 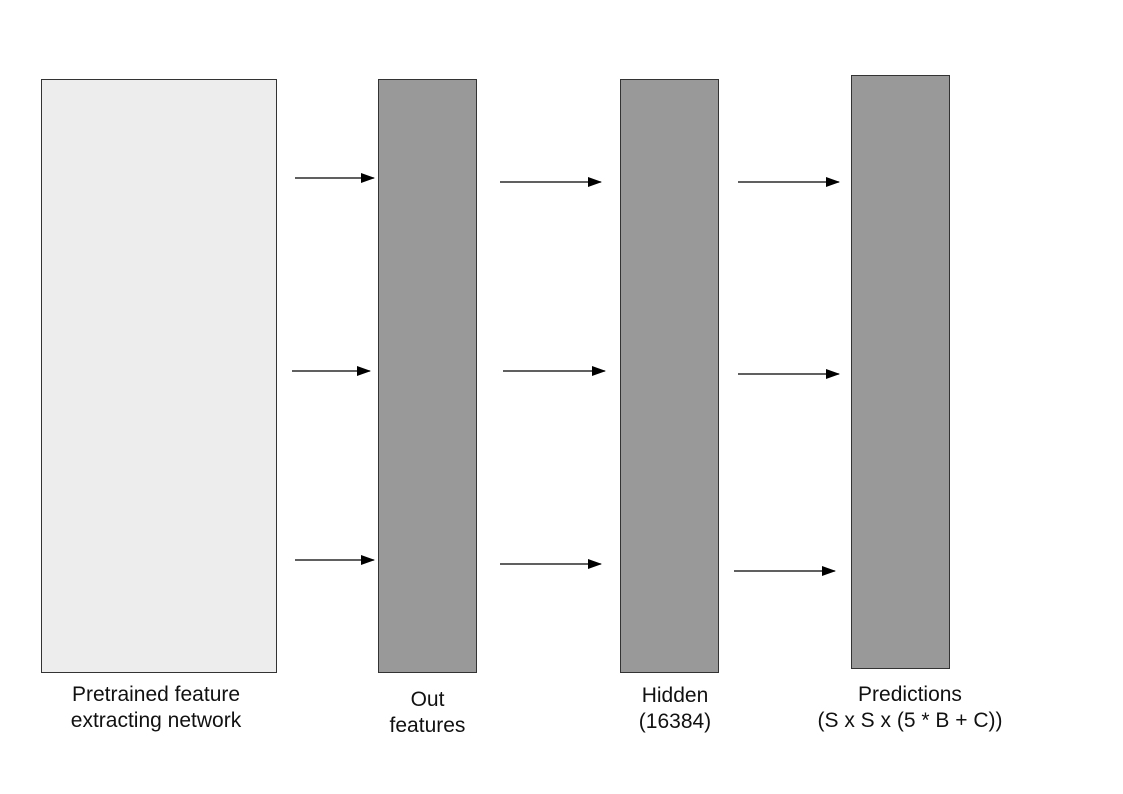 I want to click on hidden-layer-label: Hidden (16384), so click(x=675, y=709).